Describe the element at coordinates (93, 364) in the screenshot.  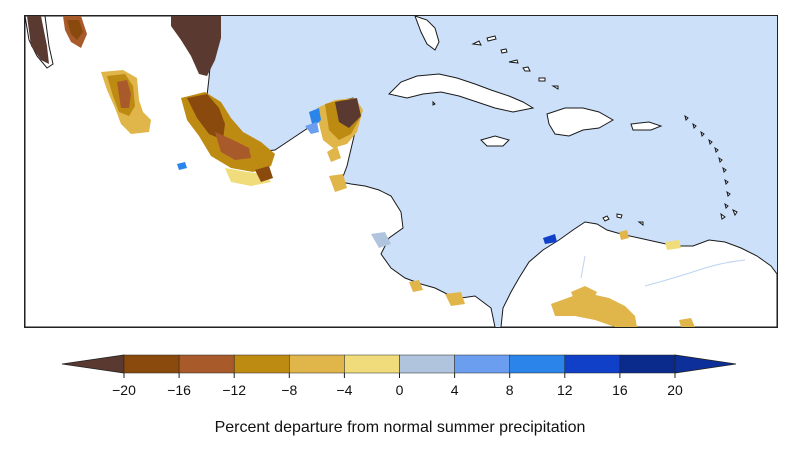
I see `legend-arrow-low` at that location.